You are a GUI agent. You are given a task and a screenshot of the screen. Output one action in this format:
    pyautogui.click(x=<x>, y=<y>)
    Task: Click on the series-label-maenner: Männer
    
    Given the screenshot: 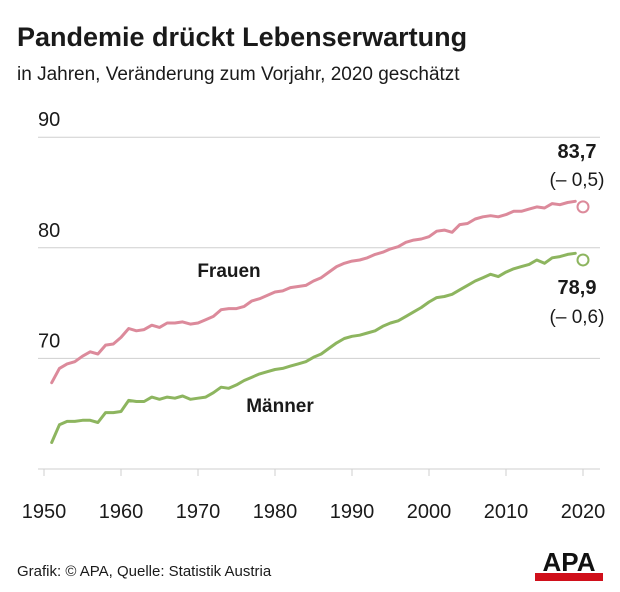 What is the action you would take?
    pyautogui.click(x=280, y=406)
    